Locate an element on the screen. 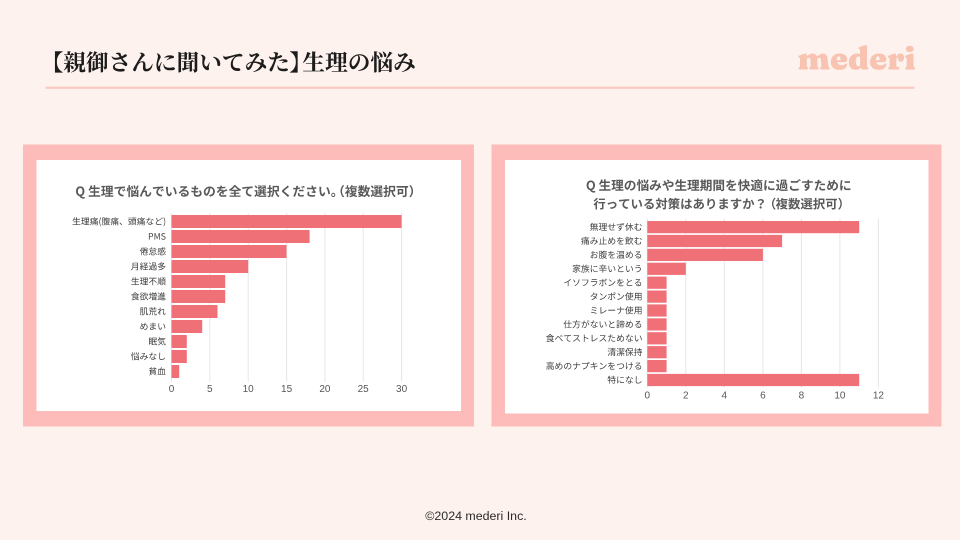 The image size is (960, 540). svg-text: 20 is located at coordinates (325, 389).